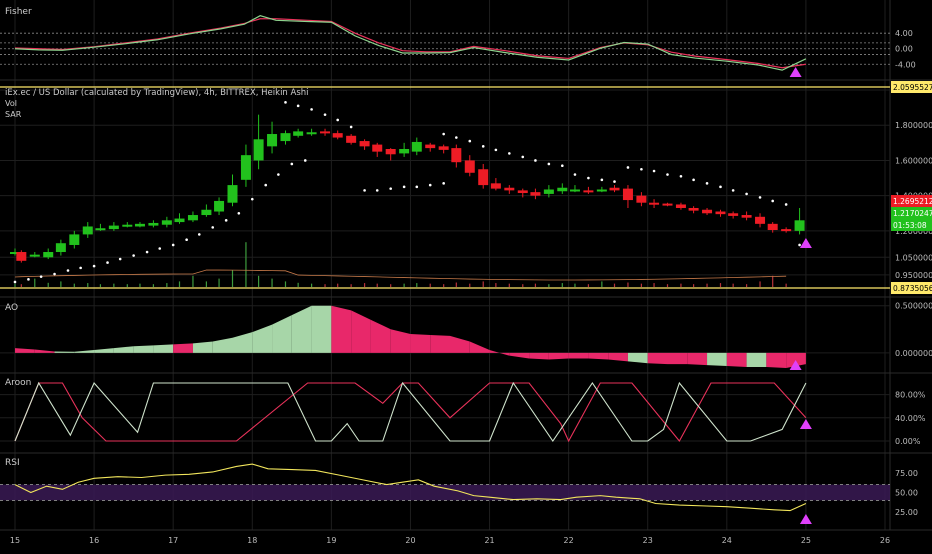 The image size is (932, 554). Describe the element at coordinates (805, 424) in the screenshot. I see `aroon-signal-marker` at that location.